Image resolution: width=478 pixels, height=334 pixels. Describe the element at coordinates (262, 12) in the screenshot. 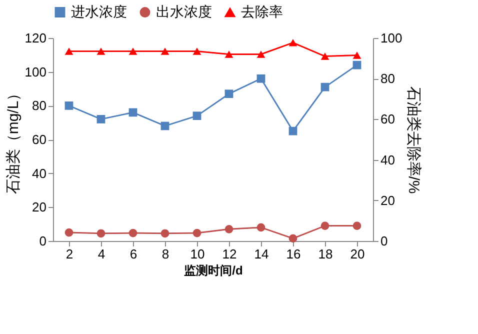

I see `legend-label: 去除率` at that location.